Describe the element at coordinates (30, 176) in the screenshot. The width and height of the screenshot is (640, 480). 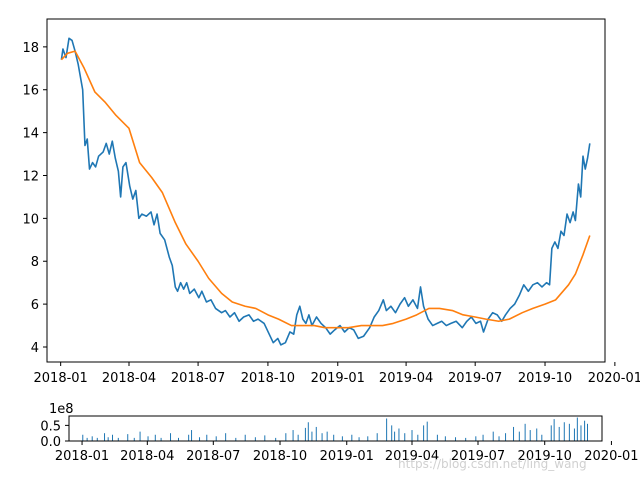
I see `y-tick-label: 12` at that location.